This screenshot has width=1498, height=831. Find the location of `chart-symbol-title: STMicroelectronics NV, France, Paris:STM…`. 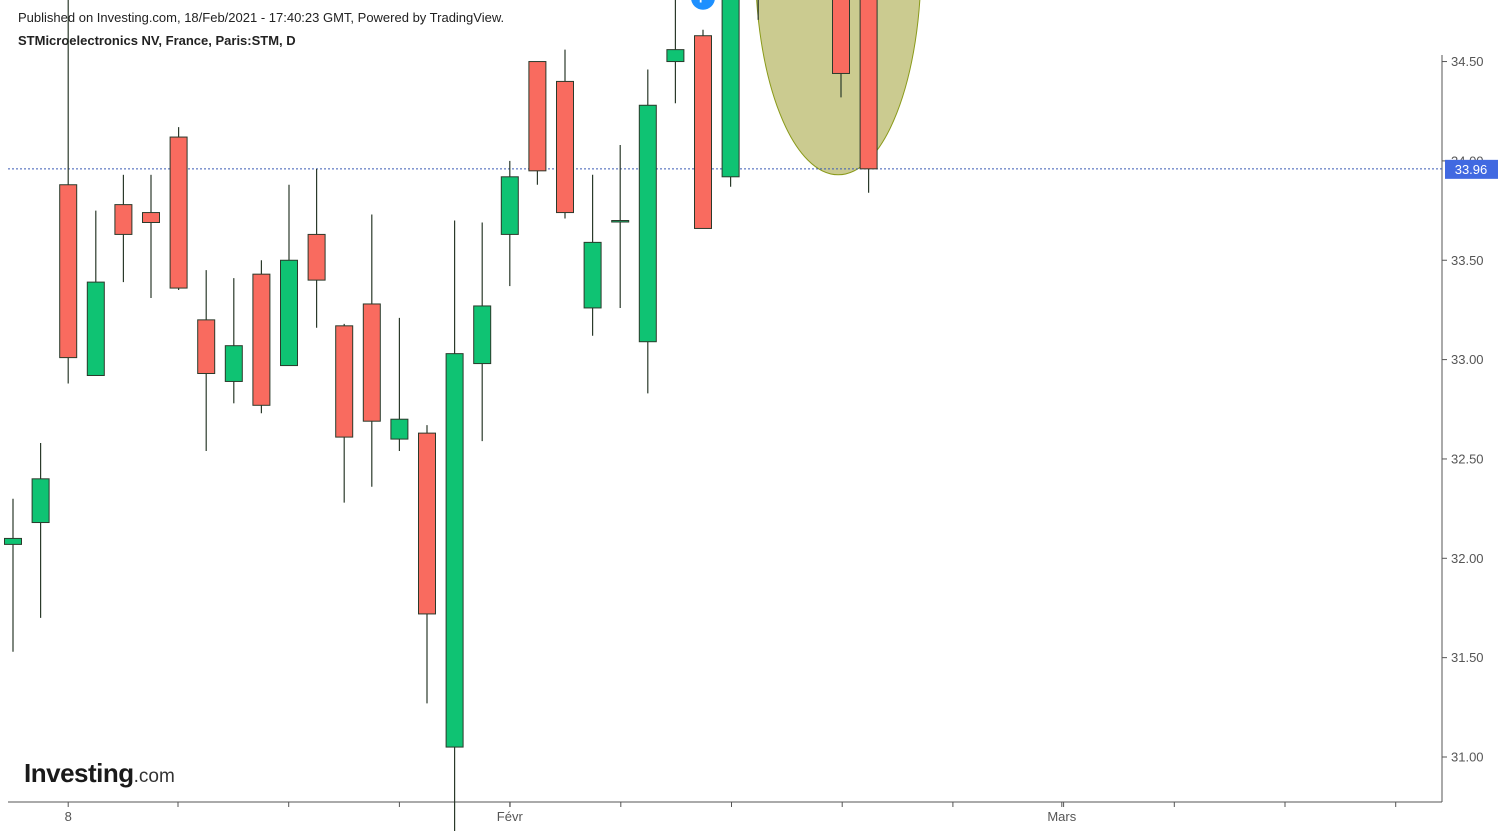

chart-symbol-title: STMicroelectronics NV, France, Paris:STM… is located at coordinates (157, 40).